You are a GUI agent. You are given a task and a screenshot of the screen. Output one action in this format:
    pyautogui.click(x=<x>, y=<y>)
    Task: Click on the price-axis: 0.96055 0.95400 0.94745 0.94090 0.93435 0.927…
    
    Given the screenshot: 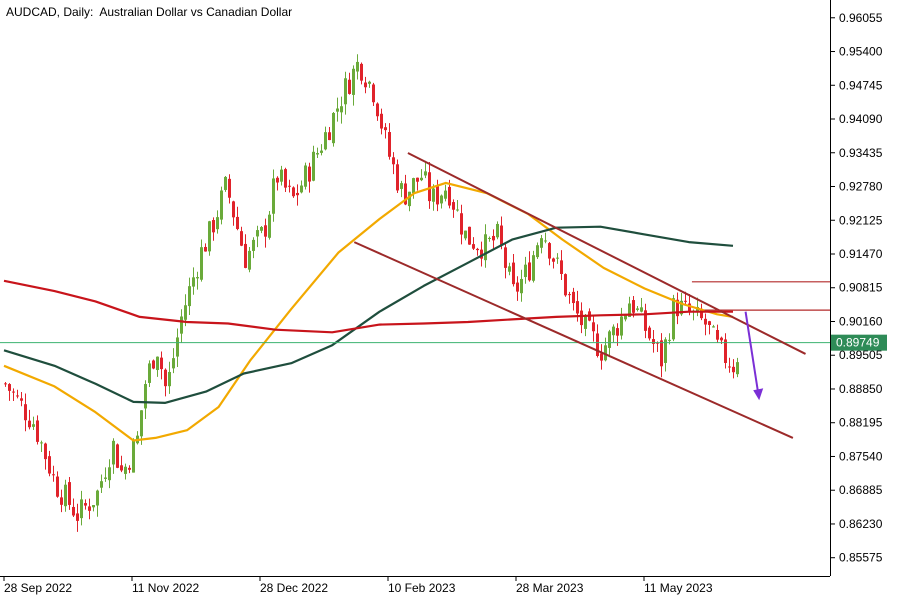 What is the action you would take?
    pyautogui.click(x=856, y=288)
    